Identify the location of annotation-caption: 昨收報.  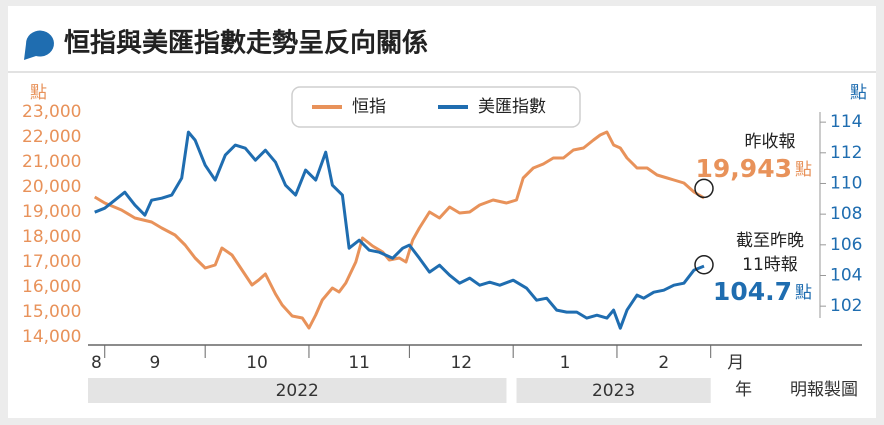
(770, 142).